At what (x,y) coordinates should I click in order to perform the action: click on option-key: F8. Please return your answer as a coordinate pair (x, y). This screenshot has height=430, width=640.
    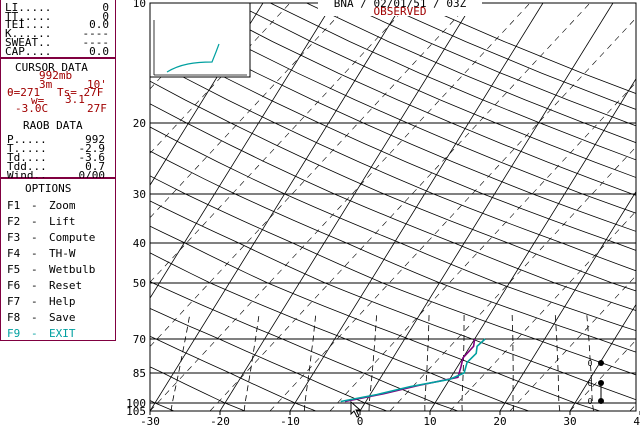
    Looking at the image, I should click on (14, 317).